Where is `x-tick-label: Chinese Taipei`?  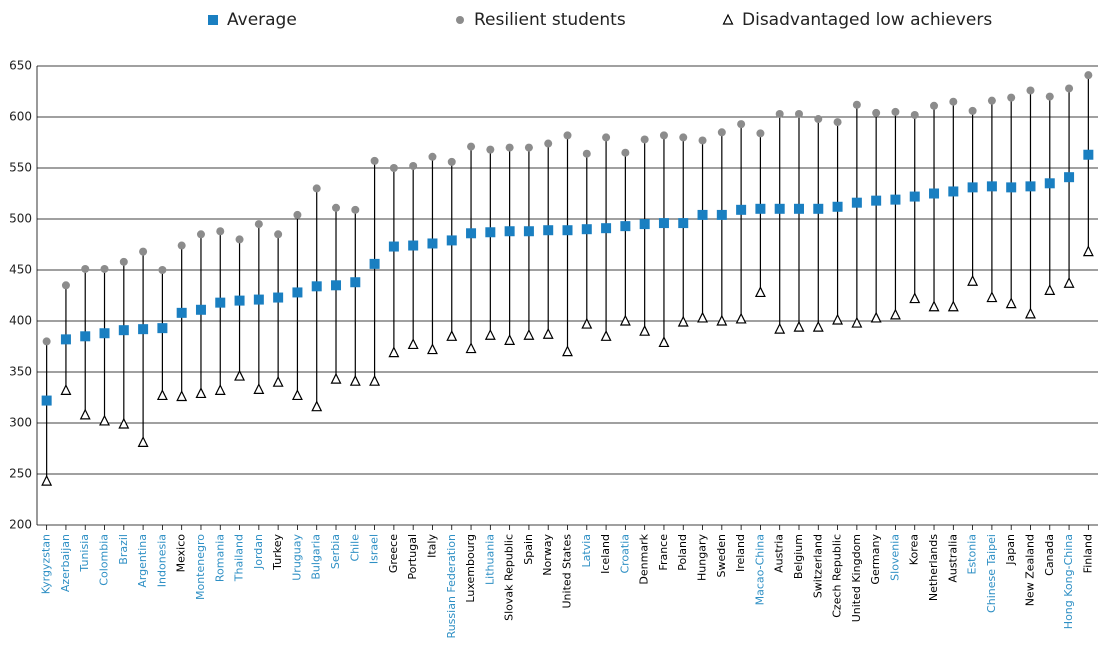
x-tick-label: Chinese Taipei is located at coordinates (991, 573).